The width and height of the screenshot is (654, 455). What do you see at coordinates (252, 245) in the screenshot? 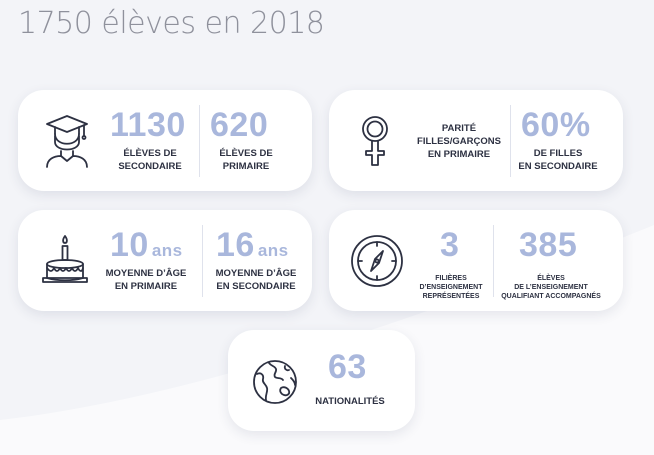
I see `stat-value-age-secondary: 16 ans` at bounding box center [252, 245].